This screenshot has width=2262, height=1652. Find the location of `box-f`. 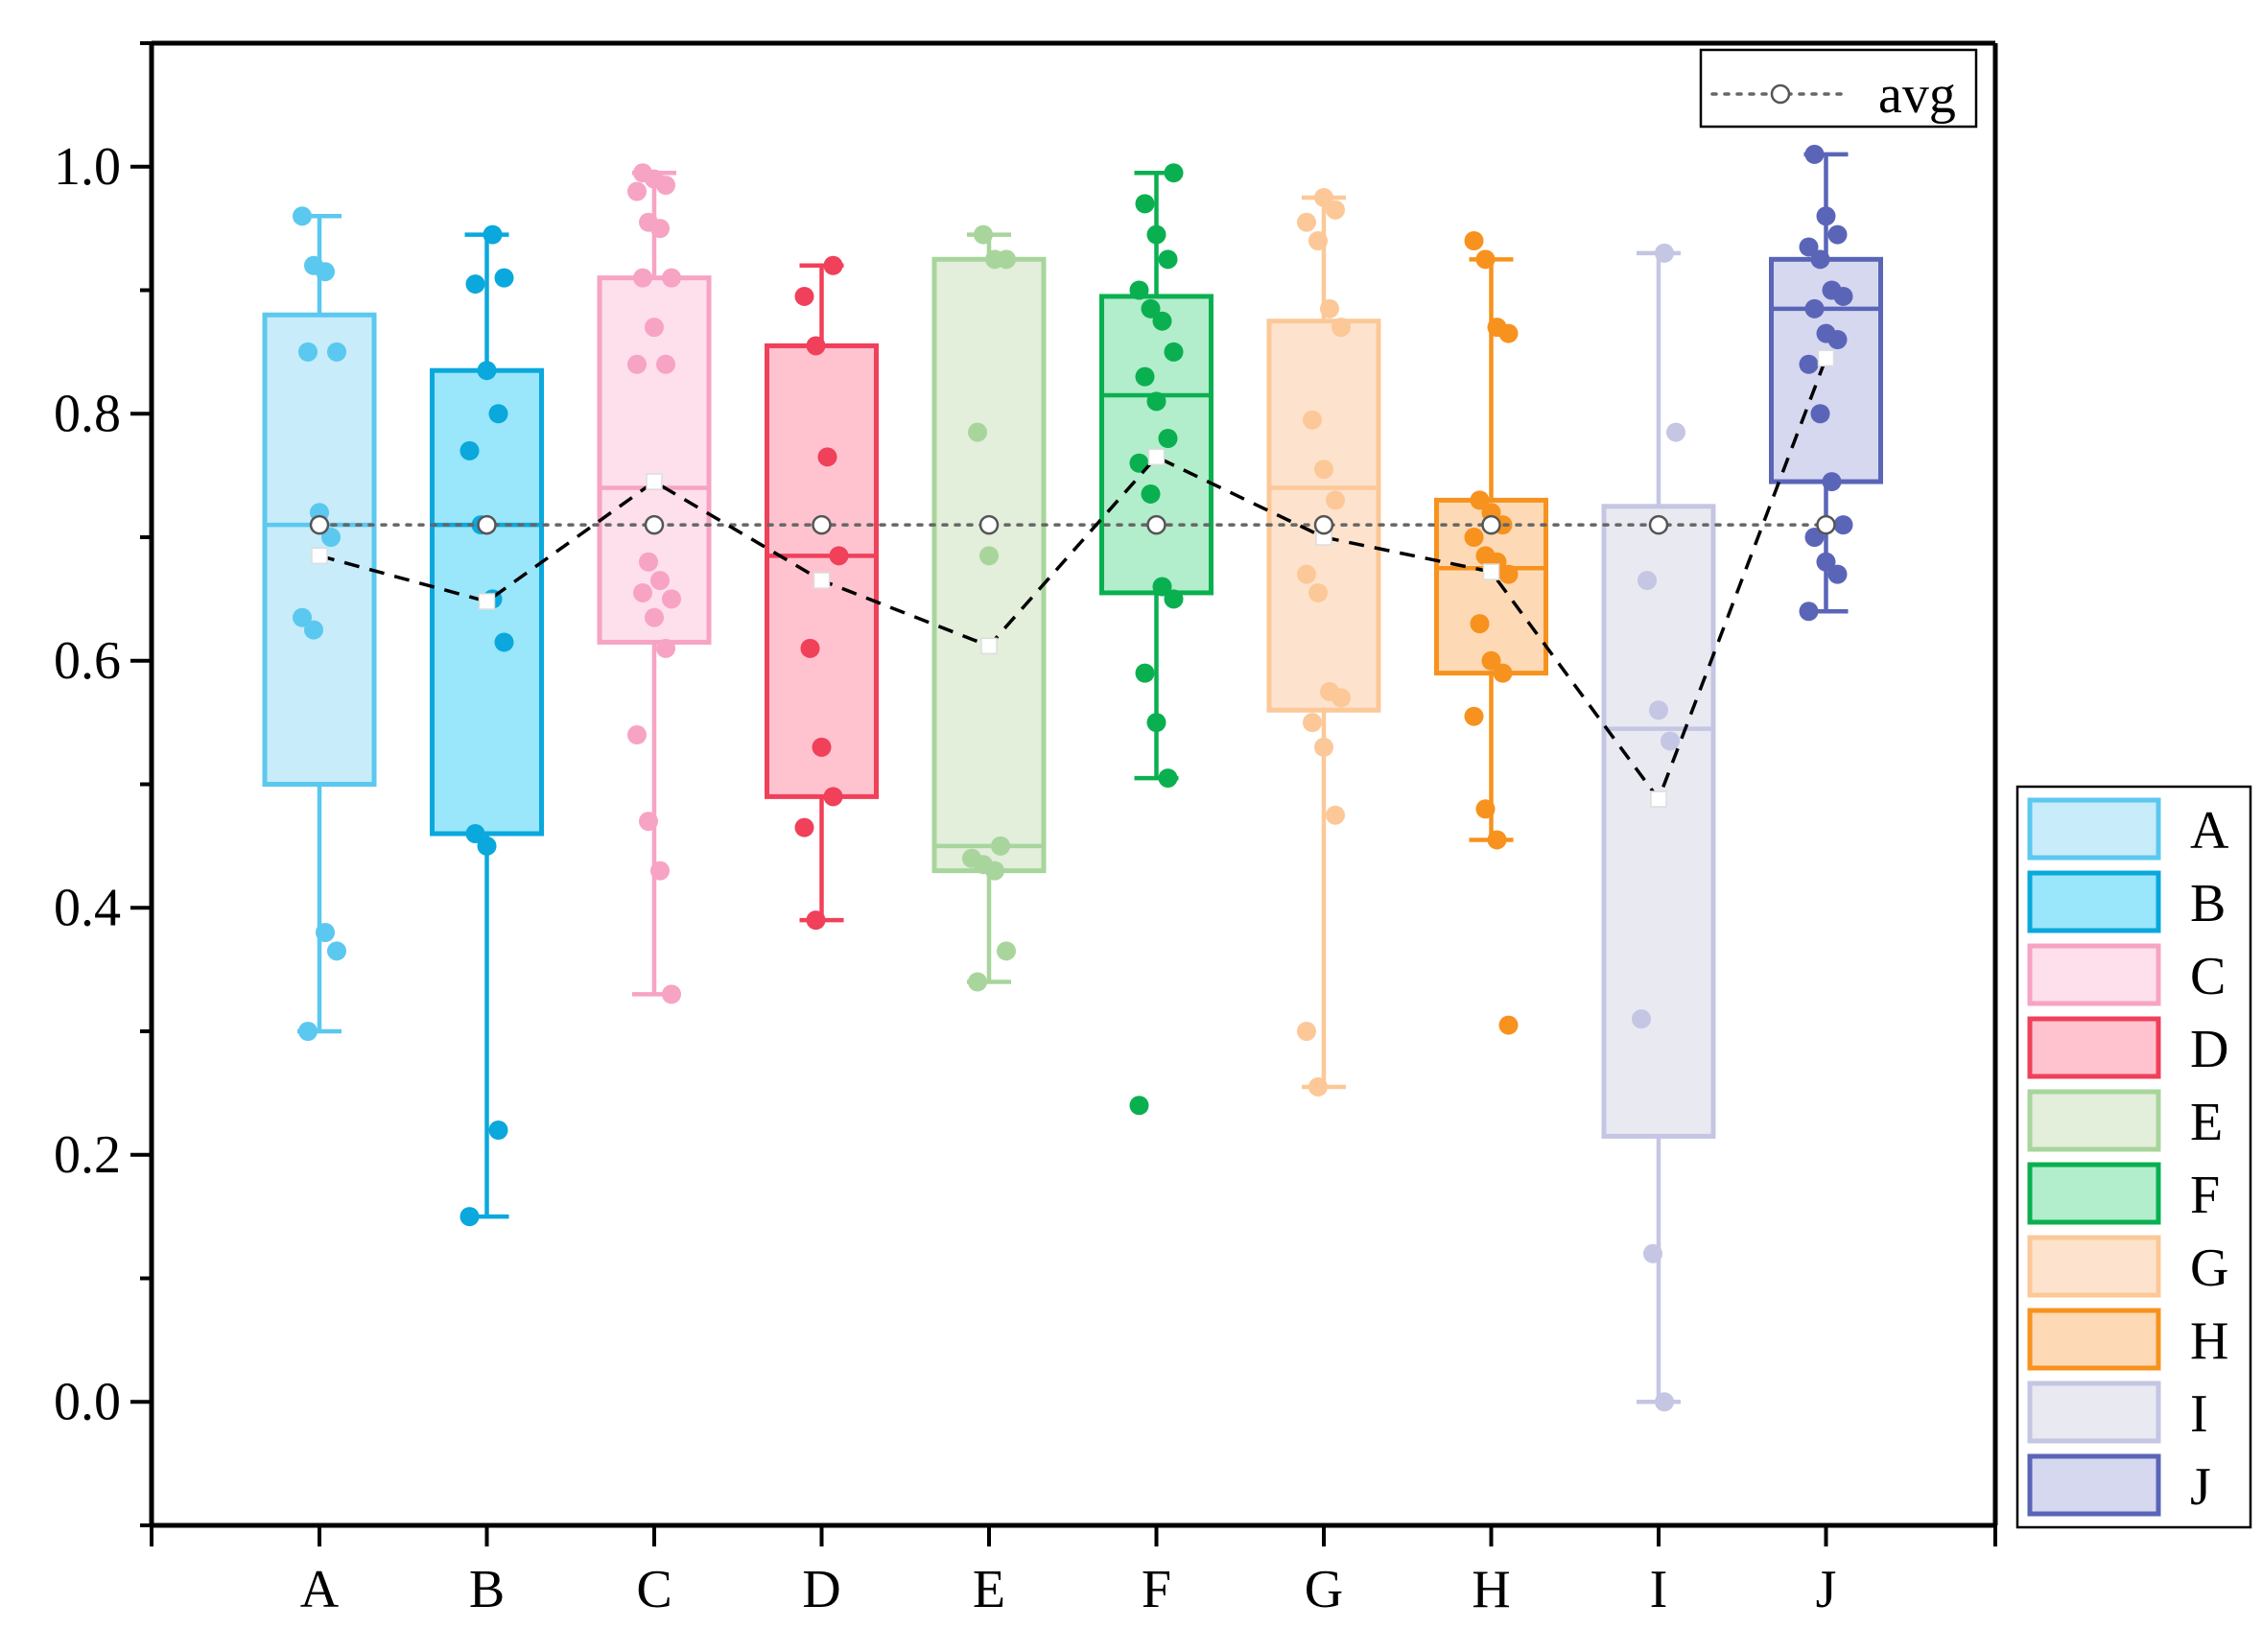

box-f is located at coordinates (1156, 445).